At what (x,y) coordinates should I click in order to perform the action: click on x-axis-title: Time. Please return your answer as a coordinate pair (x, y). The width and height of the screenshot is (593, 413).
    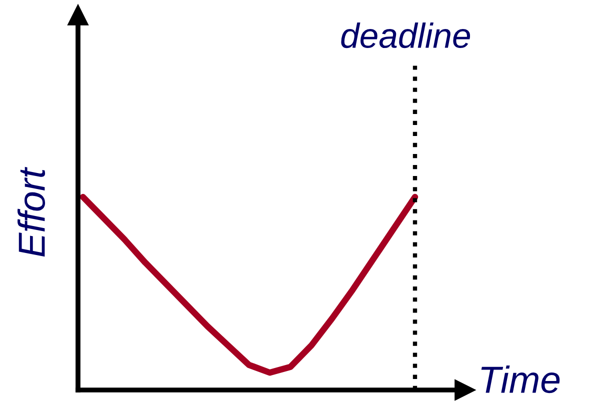
    Looking at the image, I should click on (520, 380).